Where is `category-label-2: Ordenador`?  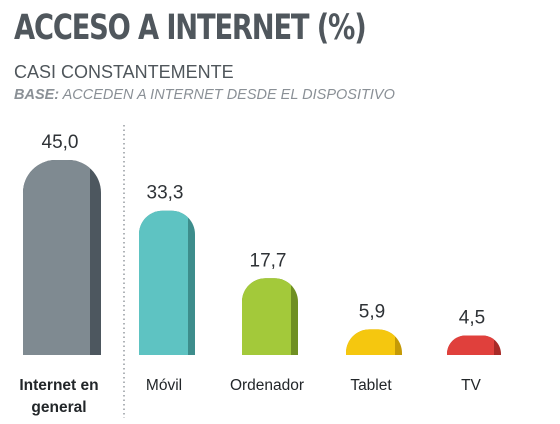
category-label-2: Ordenador is located at coordinates (267, 385).